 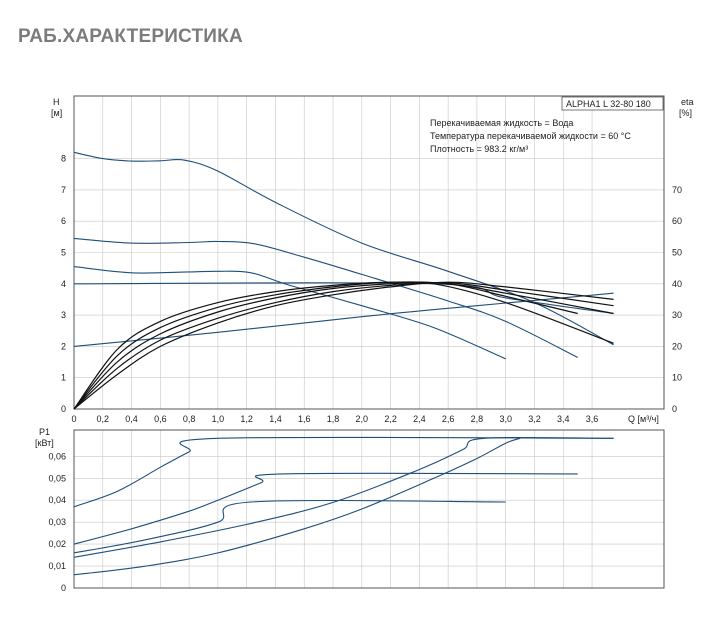 What do you see at coordinates (677, 346) in the screenshot?
I see `y-tick-label-eta: 20` at bounding box center [677, 346].